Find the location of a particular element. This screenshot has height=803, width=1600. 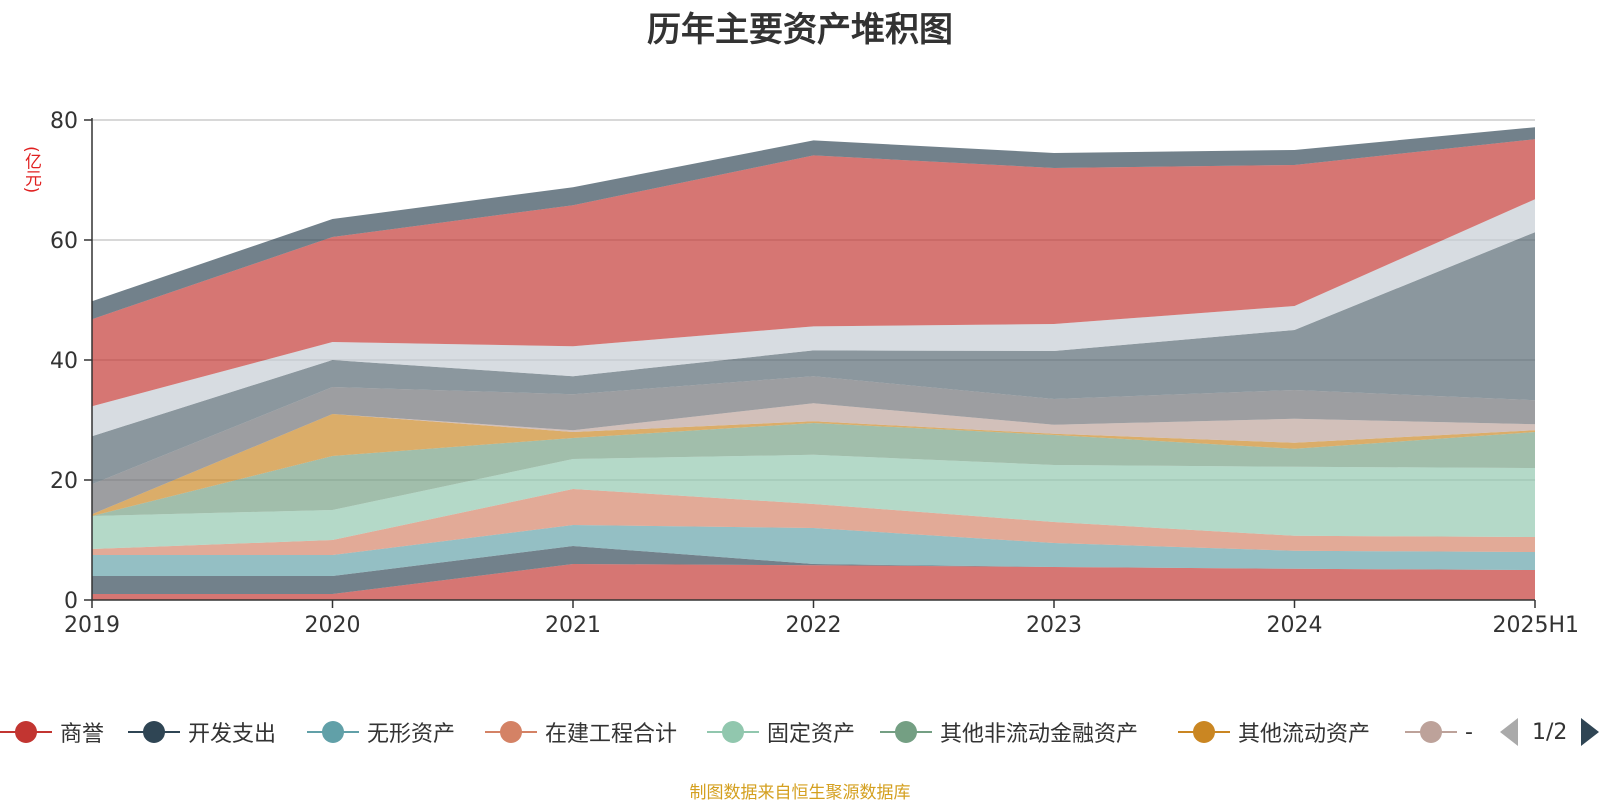

legend-page-indicator: 1/2 is located at coordinates (1550, 732).